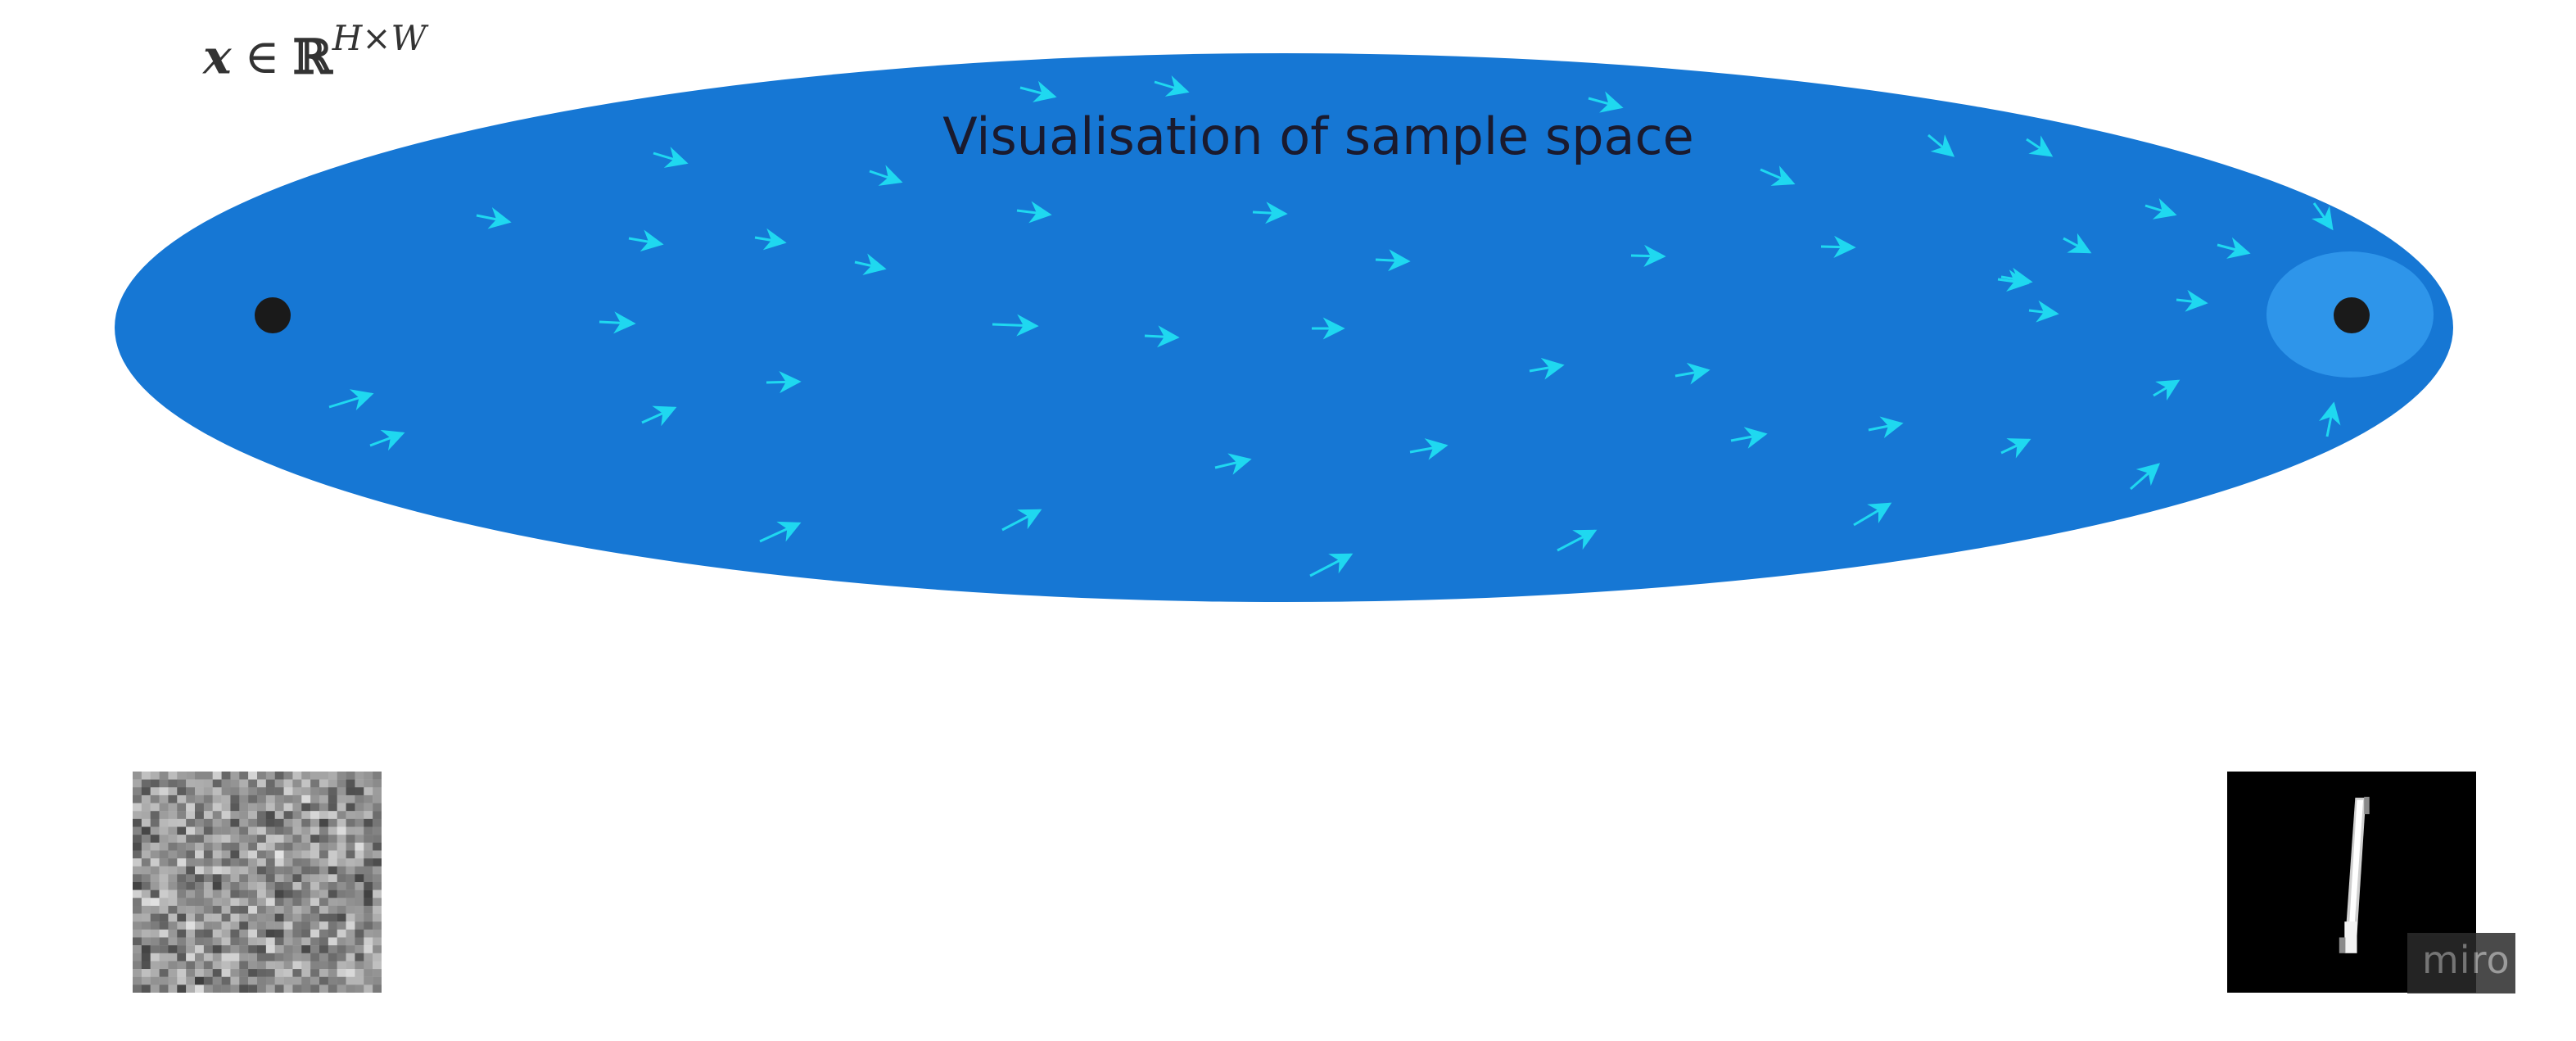 This screenshot has width=2576, height=1041. What do you see at coordinates (312, 57) in the screenshot?
I see `formula-set: ℝ` at bounding box center [312, 57].